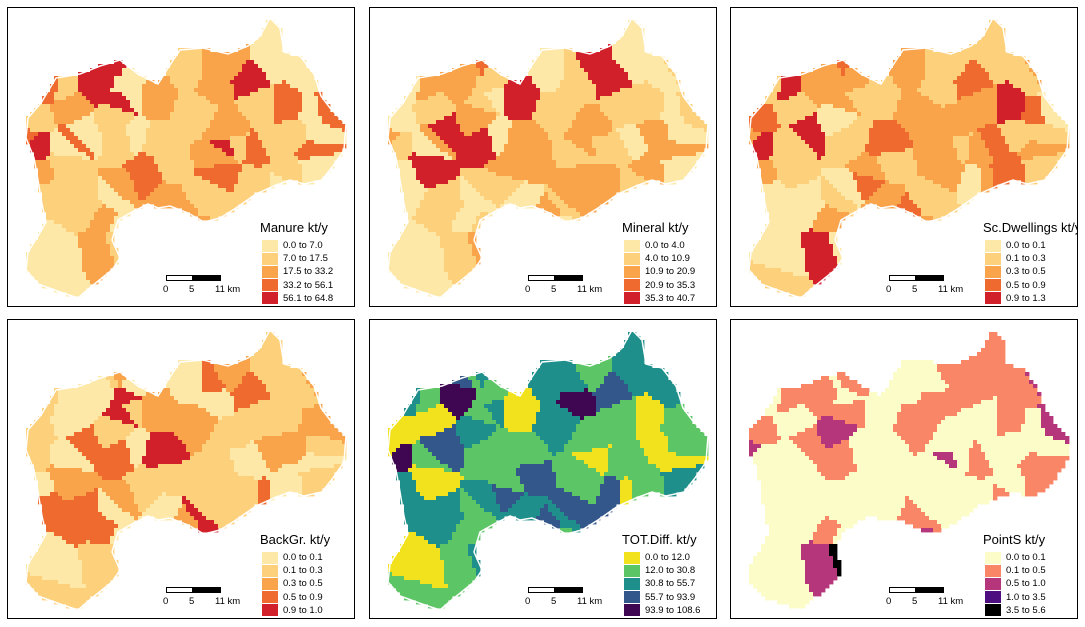 The width and height of the screenshot is (1085, 627). I want to click on legend-label: 93.9 to 108.6, so click(673, 610).